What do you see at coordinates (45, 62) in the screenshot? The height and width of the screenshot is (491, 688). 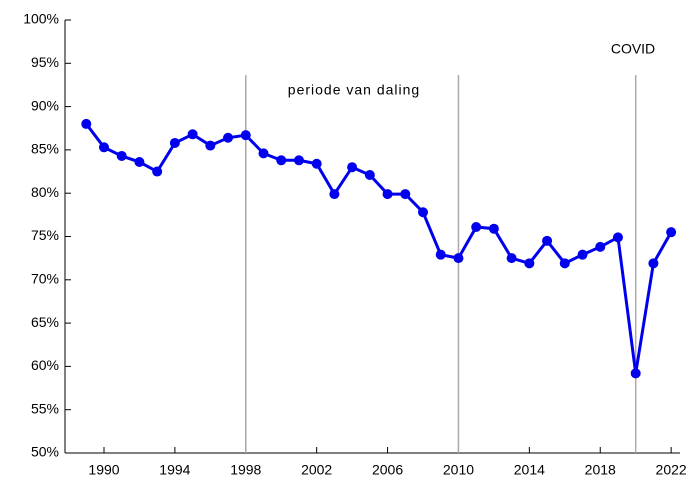 I see `y-tick-label: 95%` at bounding box center [45, 62].